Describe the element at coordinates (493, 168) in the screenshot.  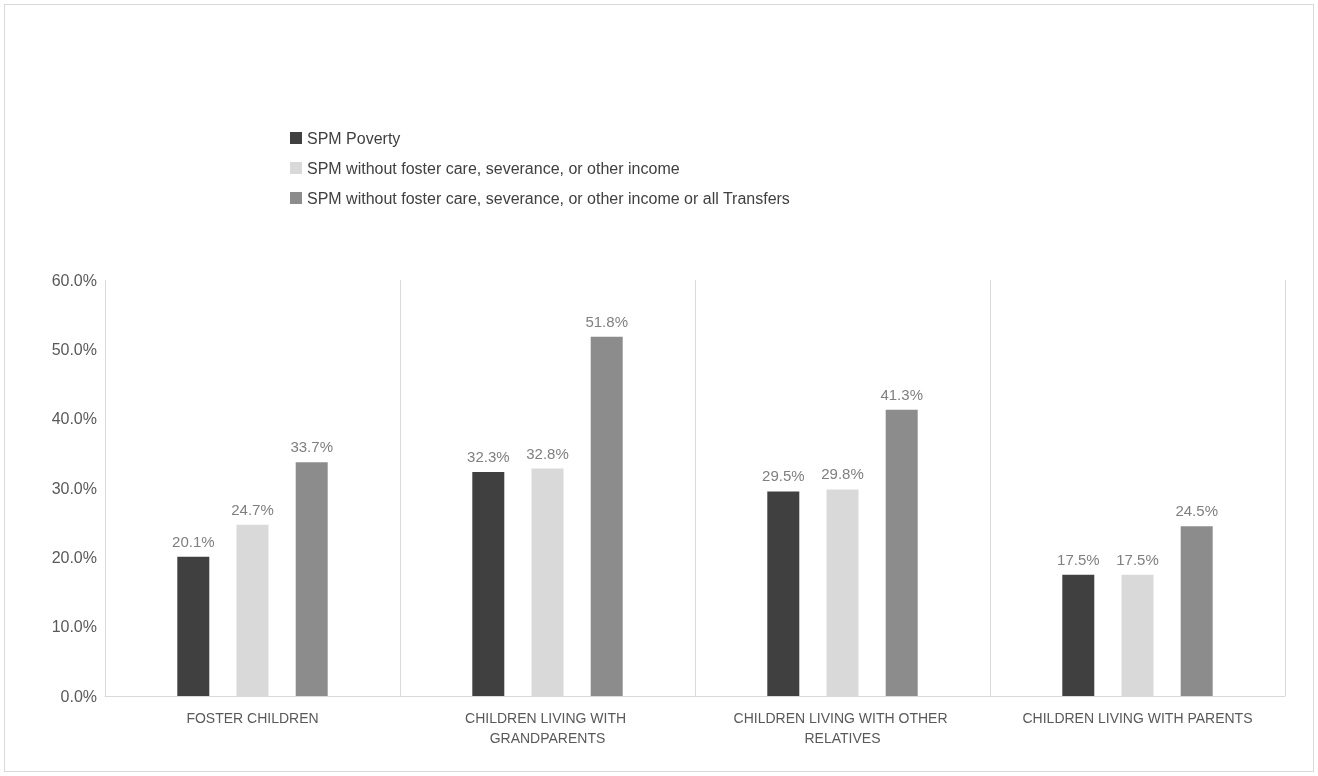
I see `legend-label: SPM without foster care, severance, or other income` at that location.